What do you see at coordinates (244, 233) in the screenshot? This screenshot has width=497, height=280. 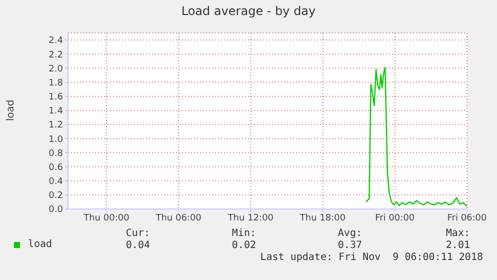 I see `text: Min:` at bounding box center [244, 233].